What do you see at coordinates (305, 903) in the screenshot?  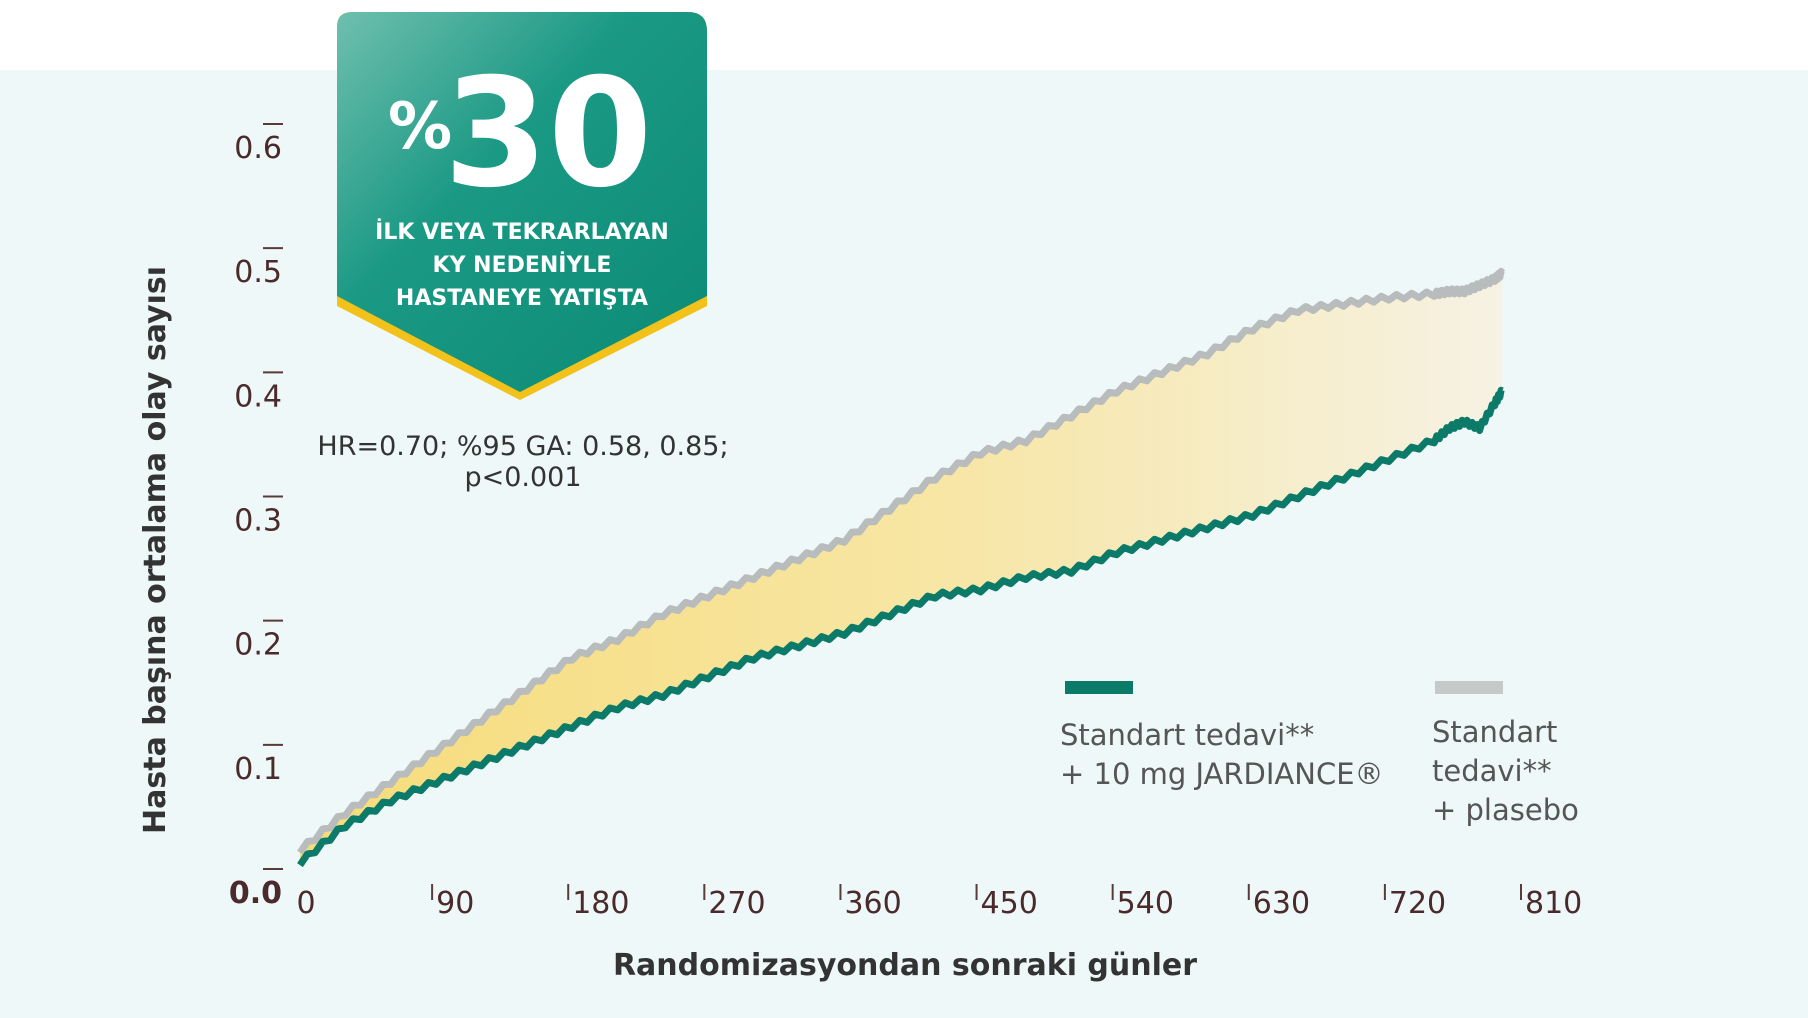 I see `x-tick-label: 0` at bounding box center [305, 903].